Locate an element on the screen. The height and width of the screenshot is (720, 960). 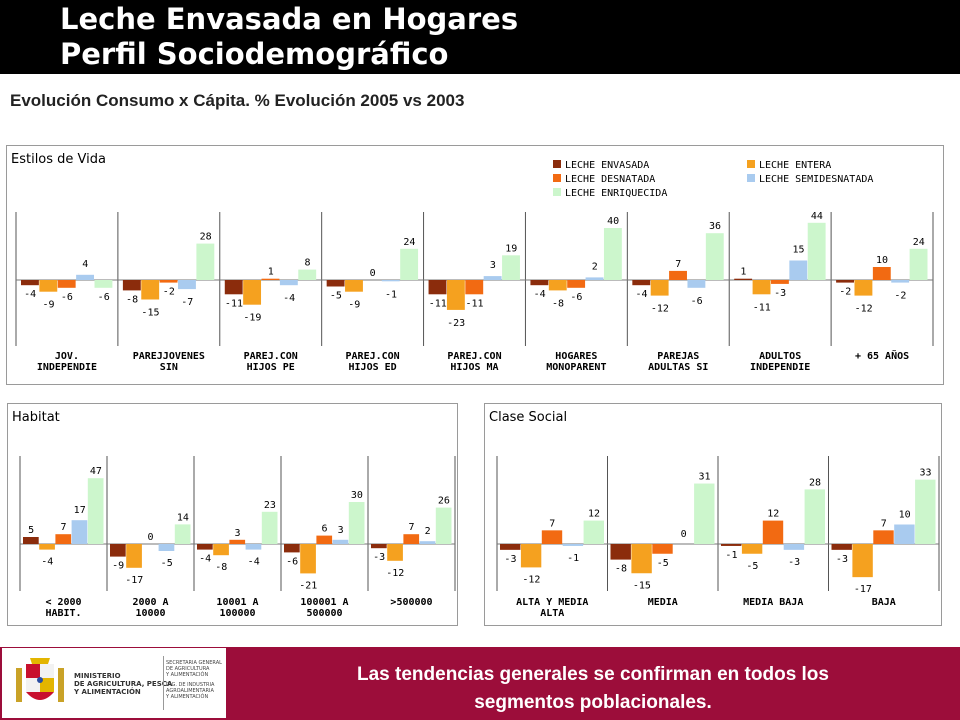
data-label: -21 is located at coordinates (308, 585).